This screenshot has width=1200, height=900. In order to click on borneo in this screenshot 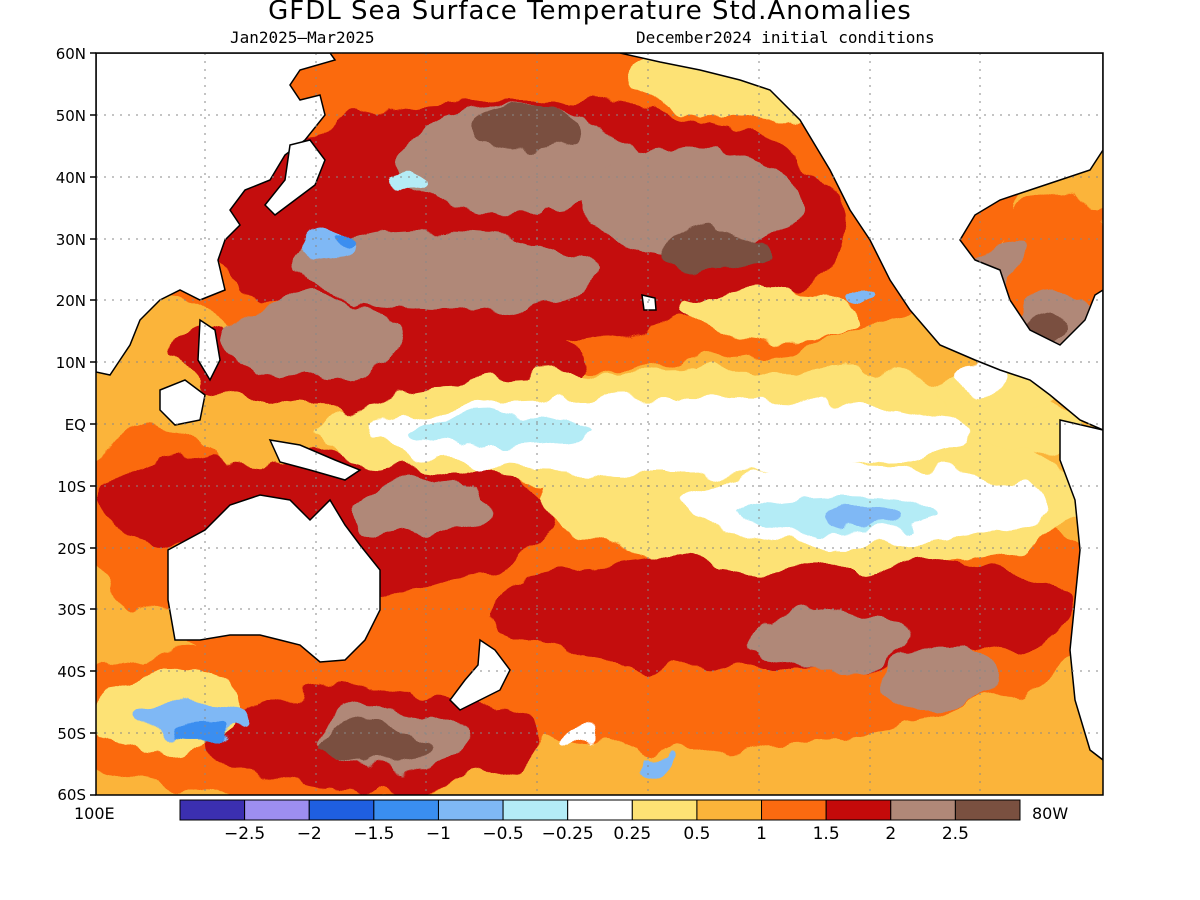, I will do `click(182, 402)`.